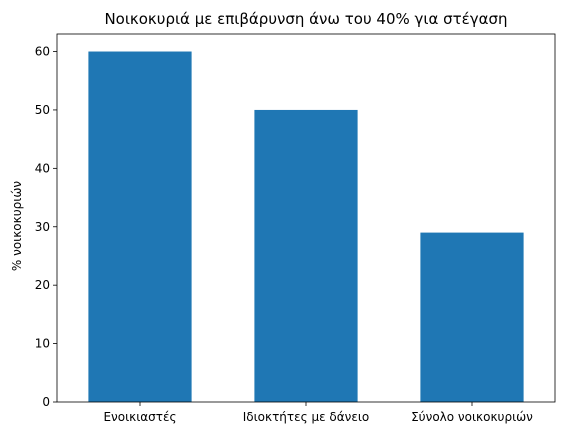  I want to click on y-tick-label: 20, so click(42, 285).